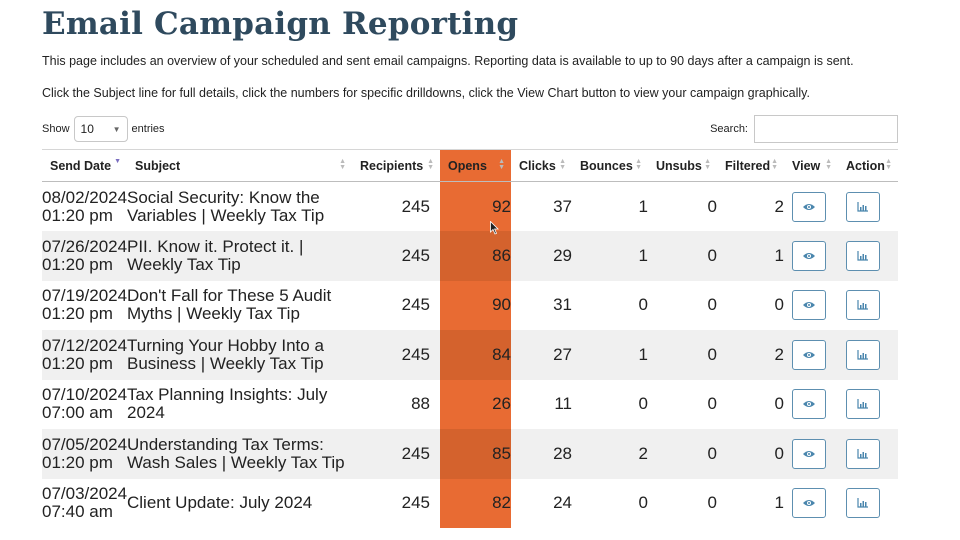 The height and width of the screenshot is (540, 960). I want to click on sort-desc-icon: ▼, so click(117, 161).